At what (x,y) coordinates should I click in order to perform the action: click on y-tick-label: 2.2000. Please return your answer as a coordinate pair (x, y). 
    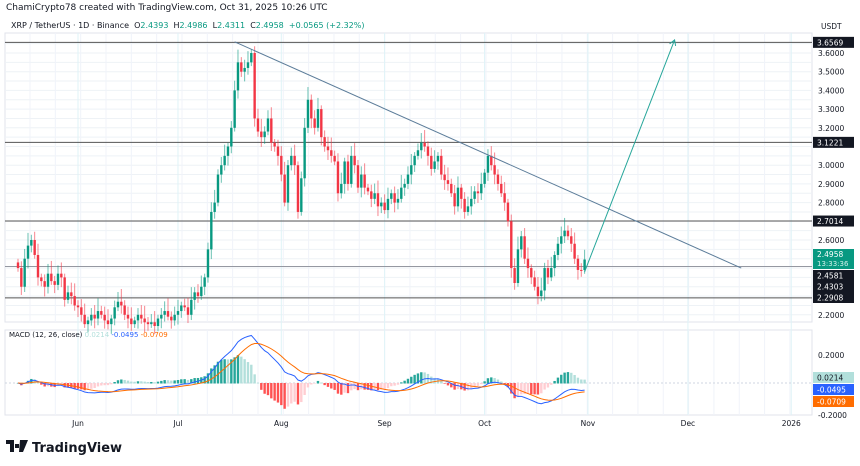
    Looking at the image, I should click on (831, 315).